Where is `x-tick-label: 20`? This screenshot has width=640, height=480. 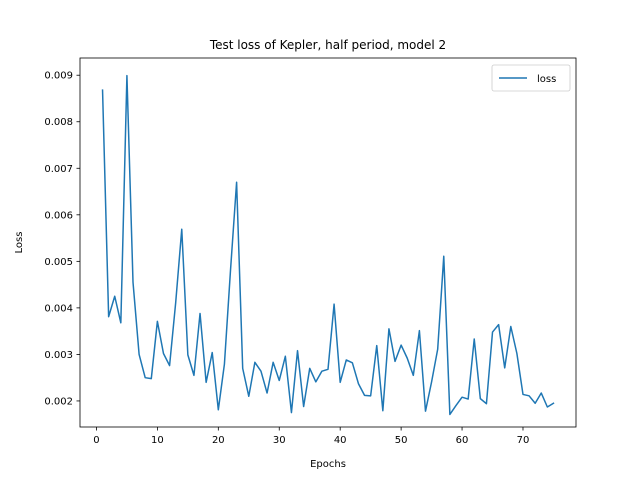
x-tick-label: 20 is located at coordinates (218, 440).